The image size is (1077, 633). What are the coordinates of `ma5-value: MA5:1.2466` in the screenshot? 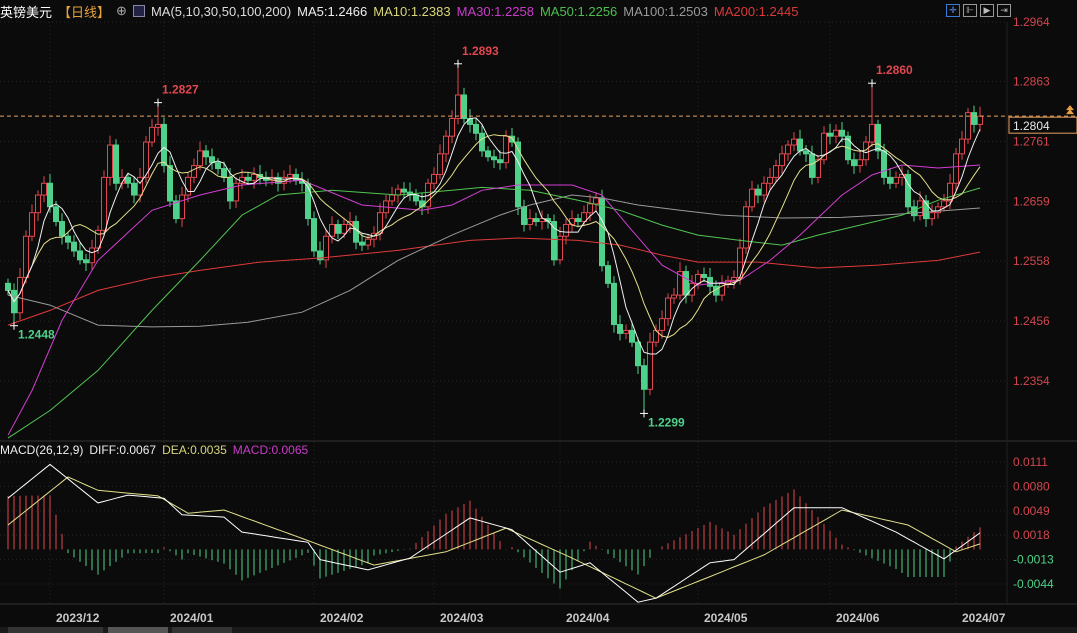 It's located at (332, 11).